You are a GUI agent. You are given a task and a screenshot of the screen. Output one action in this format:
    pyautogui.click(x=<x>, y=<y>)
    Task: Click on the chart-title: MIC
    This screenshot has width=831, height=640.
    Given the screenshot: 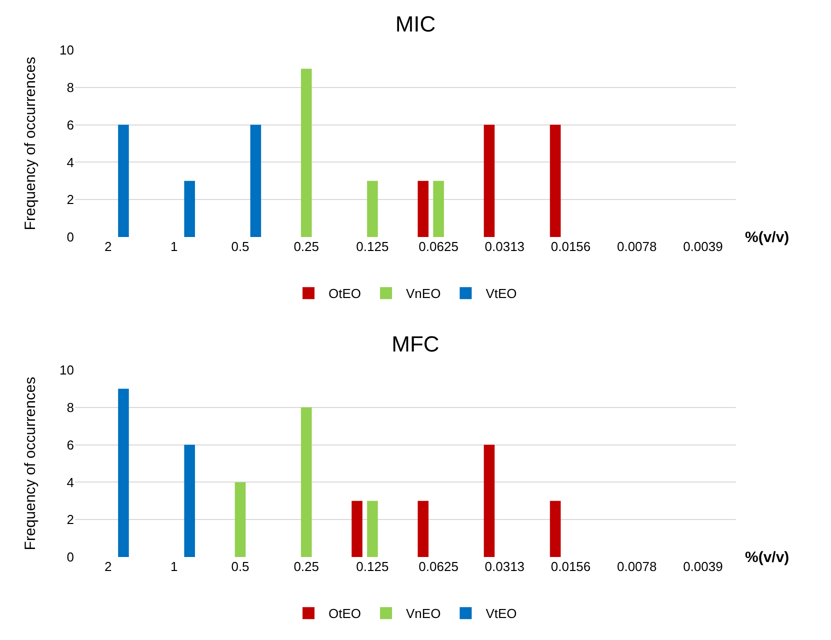 What is the action you would take?
    pyautogui.click(x=415, y=23)
    